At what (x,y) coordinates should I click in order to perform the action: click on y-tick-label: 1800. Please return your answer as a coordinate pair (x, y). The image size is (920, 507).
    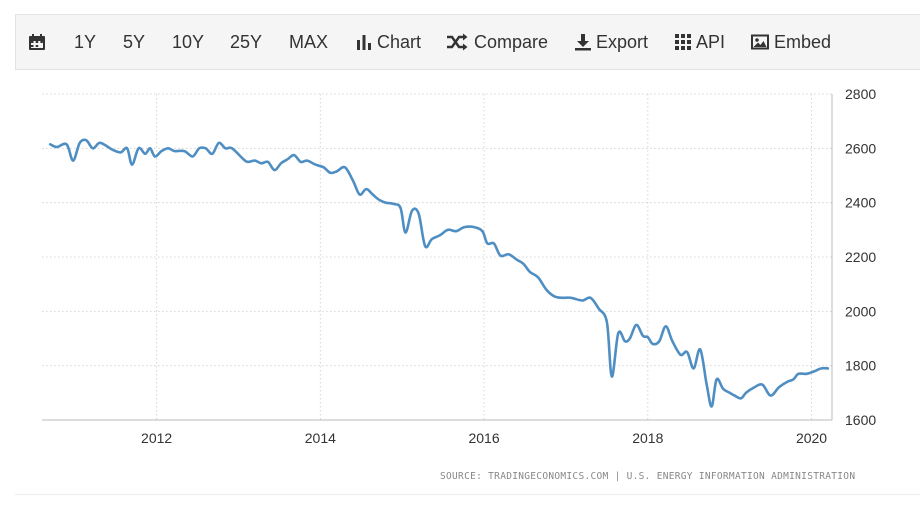
    Looking at the image, I should click on (860, 366).